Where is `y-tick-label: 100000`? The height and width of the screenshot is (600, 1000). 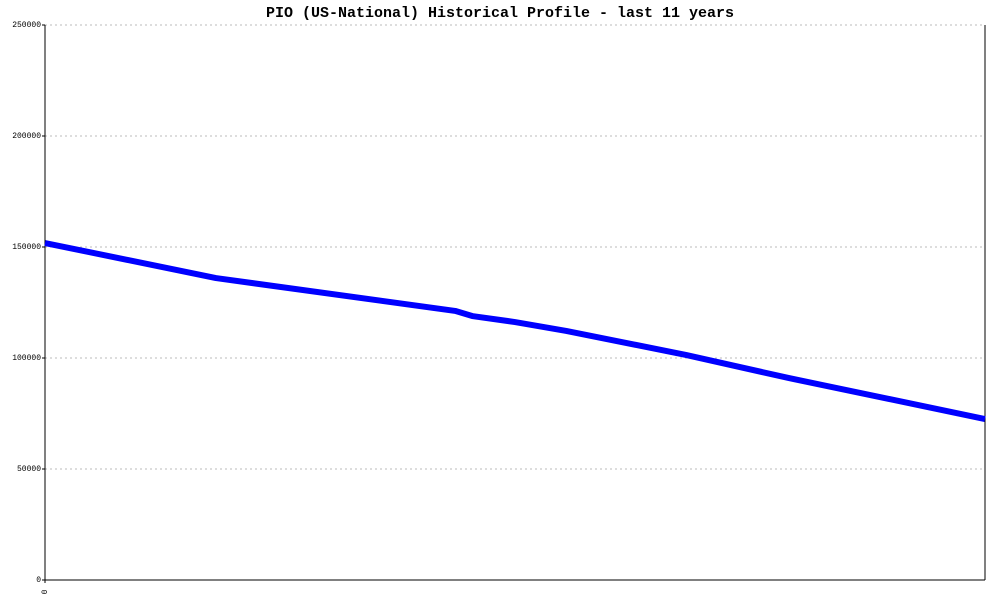 y-tick-label: 100000 is located at coordinates (26, 358).